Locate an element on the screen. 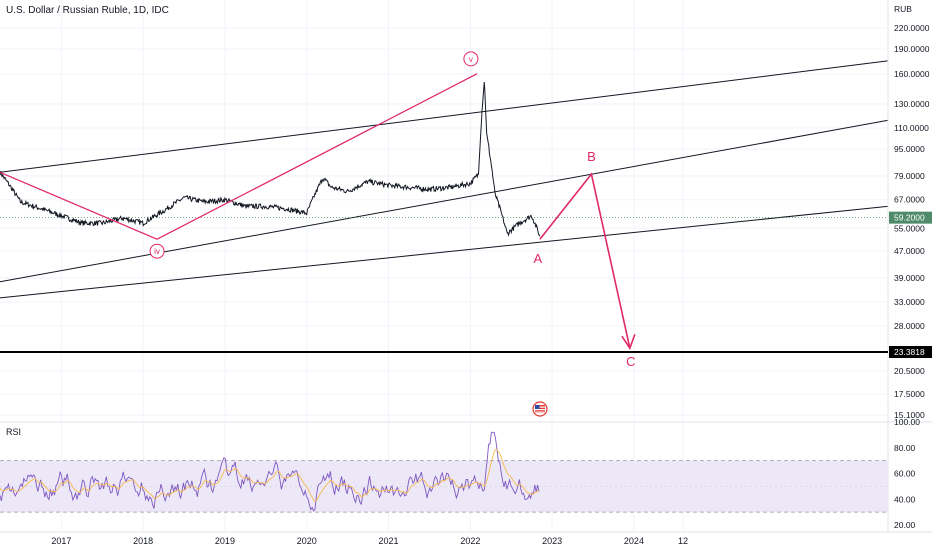 The image size is (932, 550). wave-label-iv: iv is located at coordinates (157, 251).